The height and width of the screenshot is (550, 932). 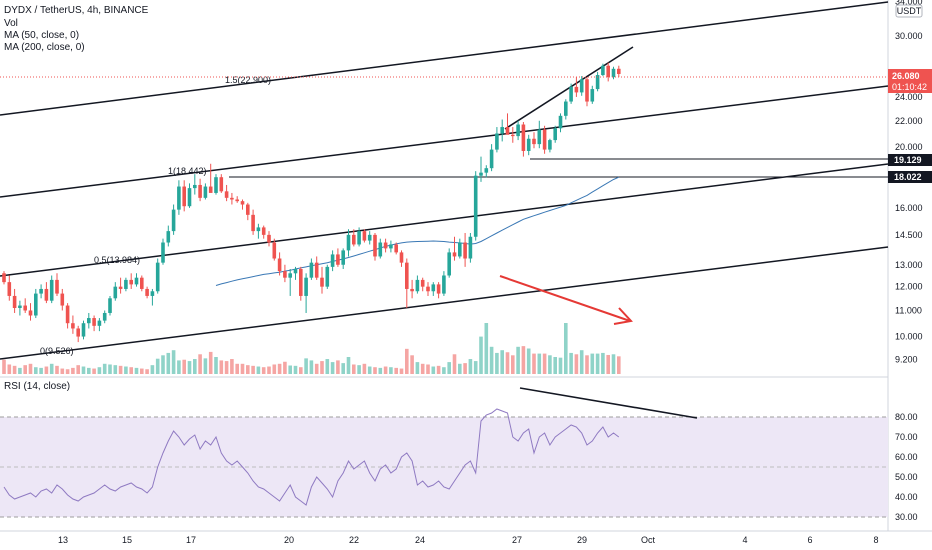 What do you see at coordinates (44, 47) in the screenshot?
I see `legend-ma200: MA (200, close, 0)` at bounding box center [44, 47].